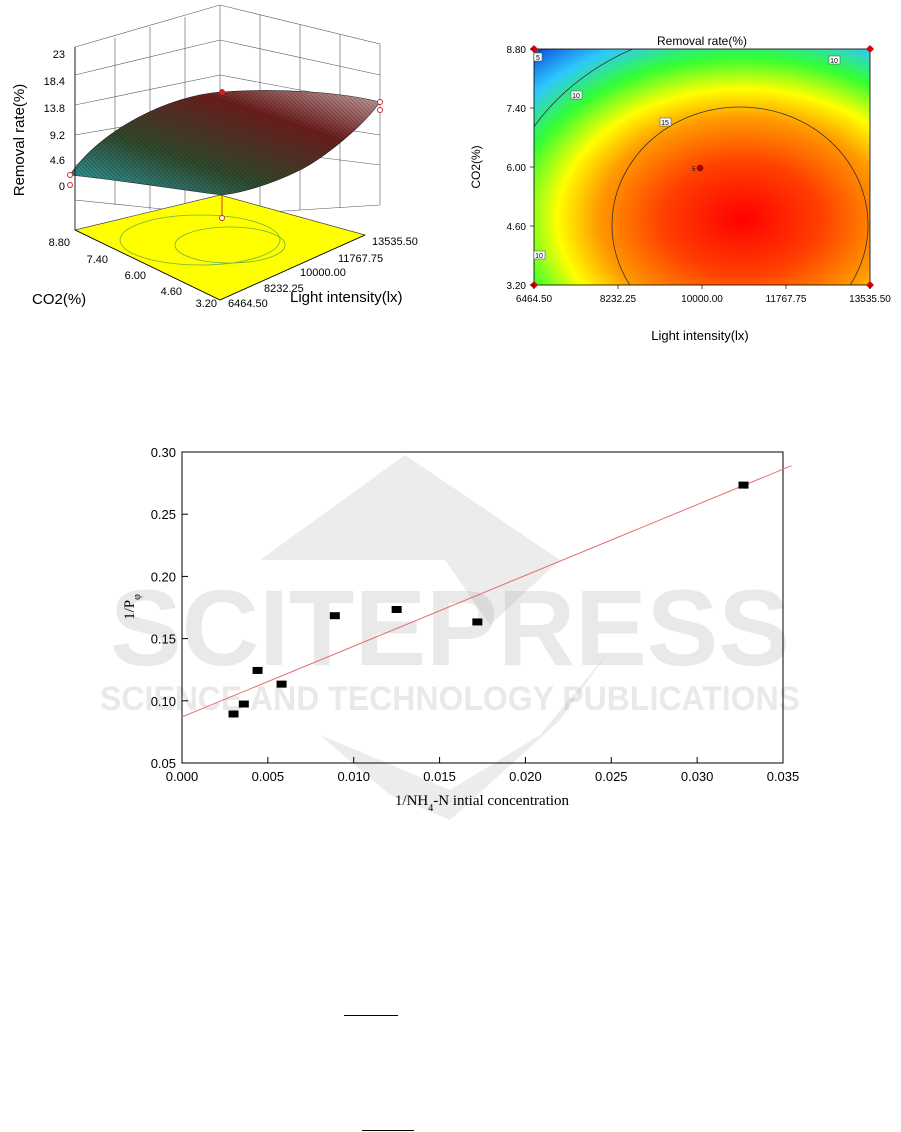  Describe the element at coordinates (163, 452) in the screenshot. I see `y-tick-label: 0.30` at that location.